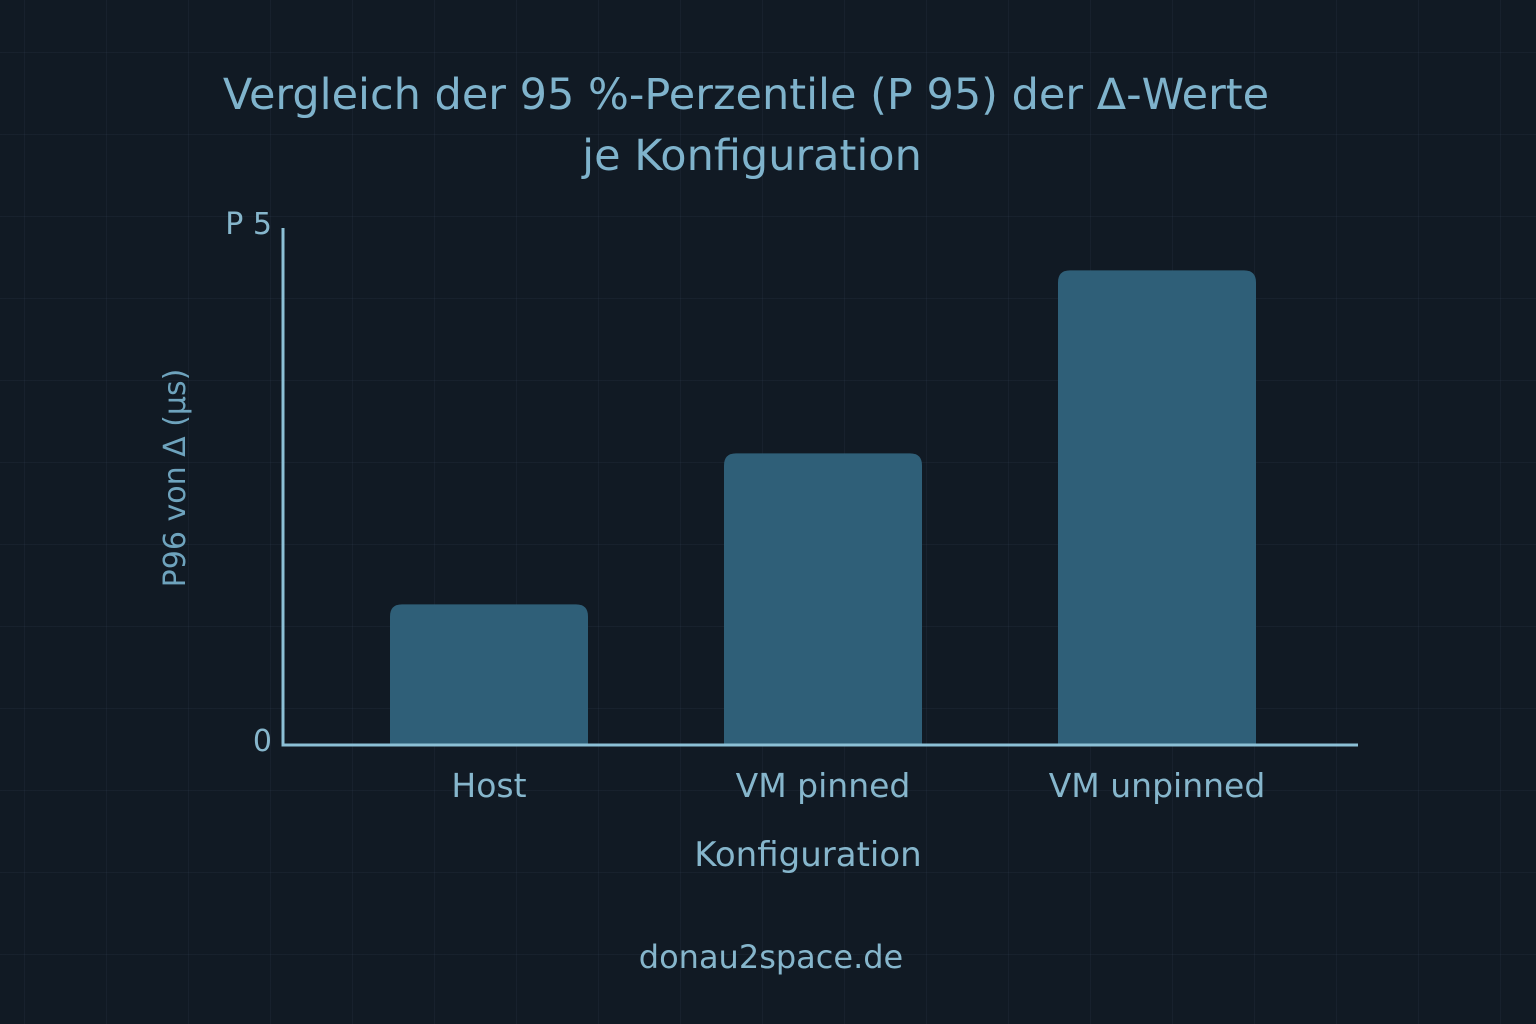  Describe the element at coordinates (488, 785) in the screenshot. I see `x-tick-label: Host` at that location.